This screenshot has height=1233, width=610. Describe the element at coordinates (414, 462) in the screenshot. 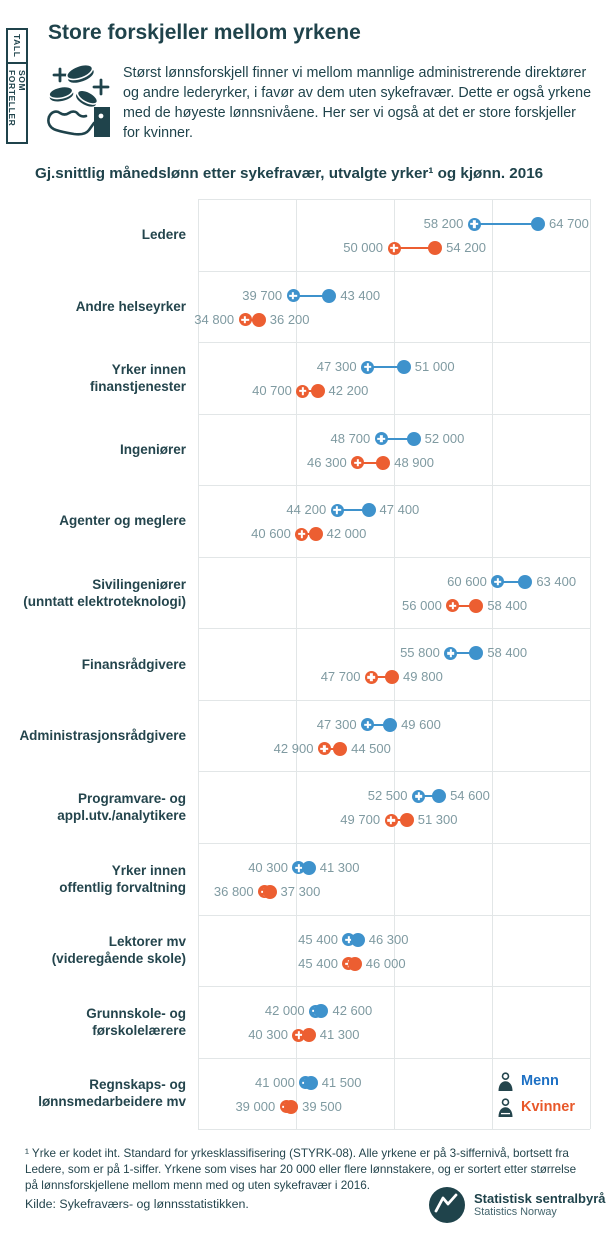

I see `value-label-uten-sykefravaer: 48 900` at that location.